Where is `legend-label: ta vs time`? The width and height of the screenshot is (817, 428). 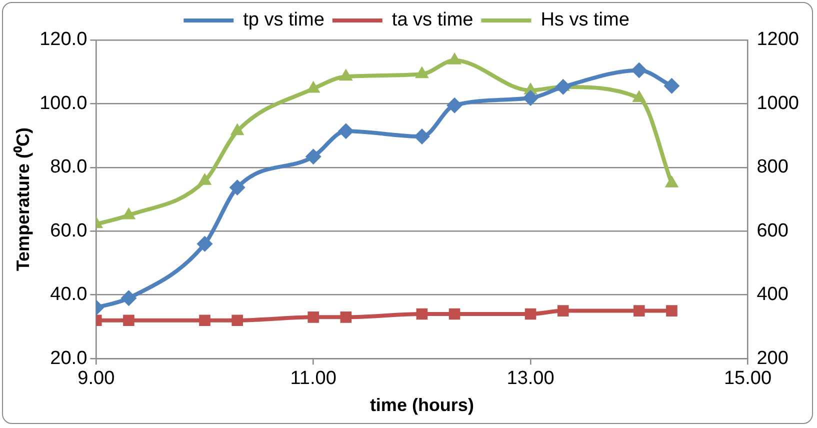
legend-label: ta vs time is located at coordinates (433, 20).